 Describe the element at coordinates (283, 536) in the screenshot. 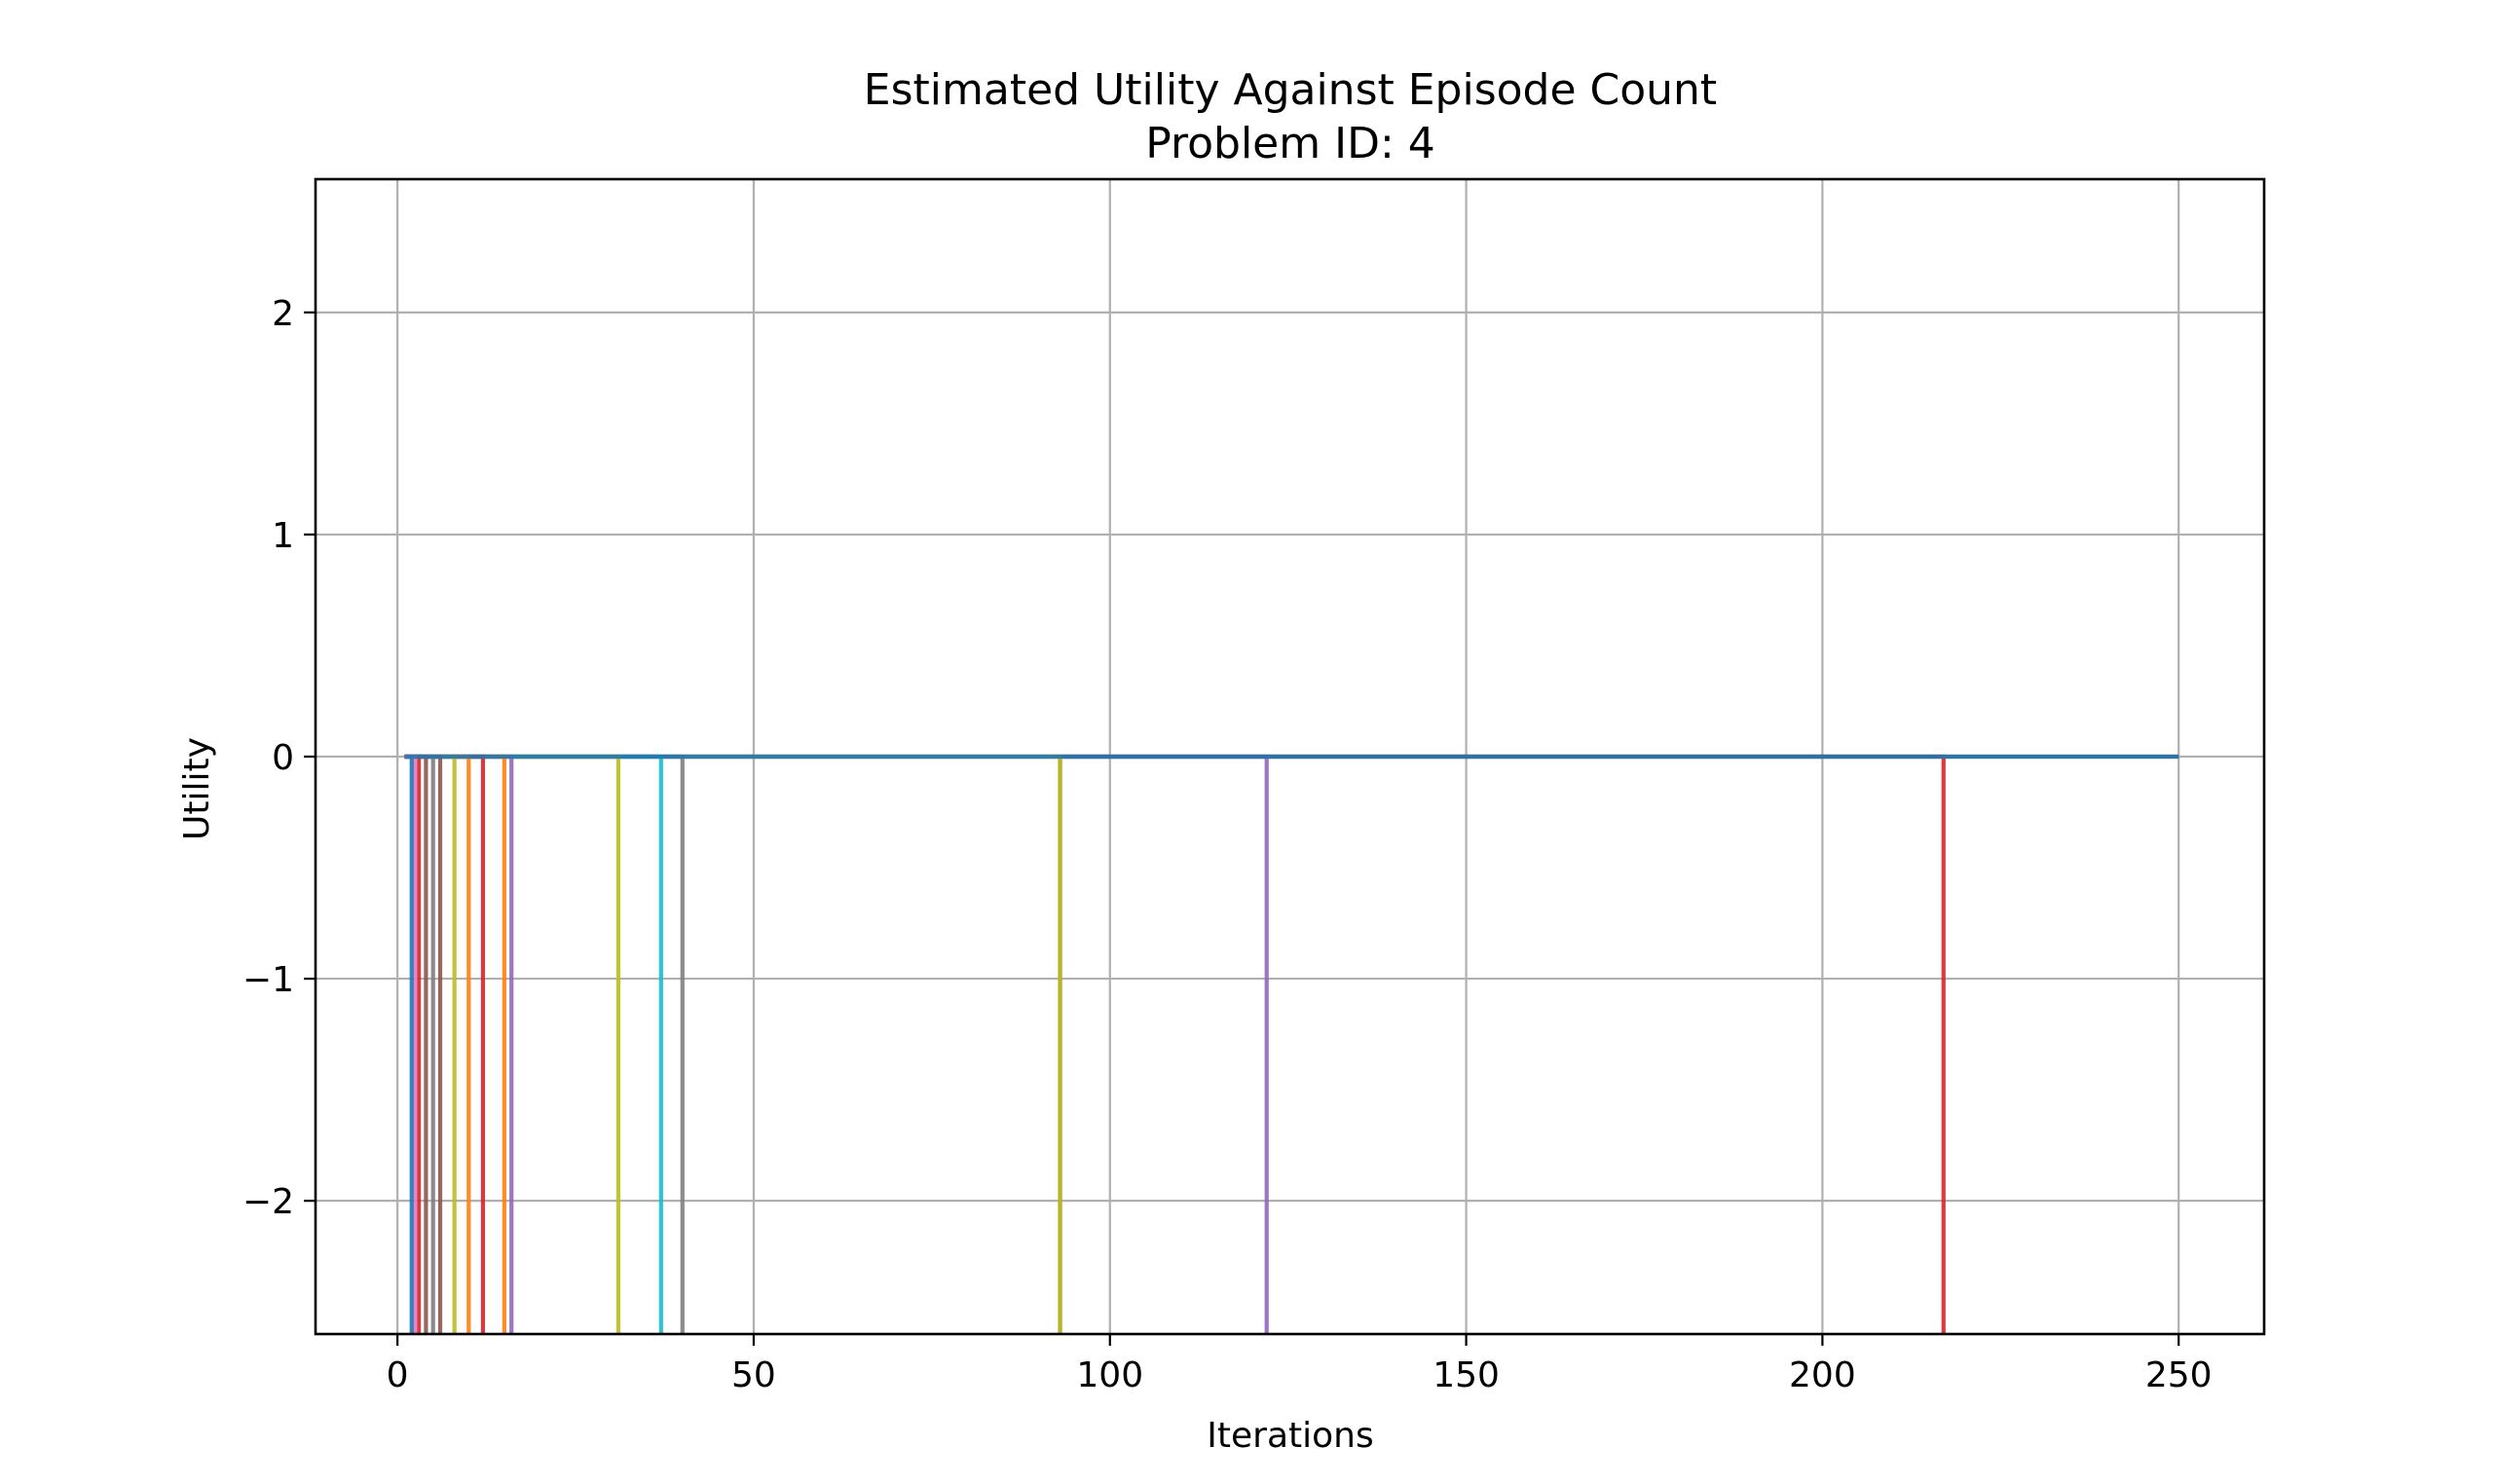

I see `y-tick-label: 1` at that location.